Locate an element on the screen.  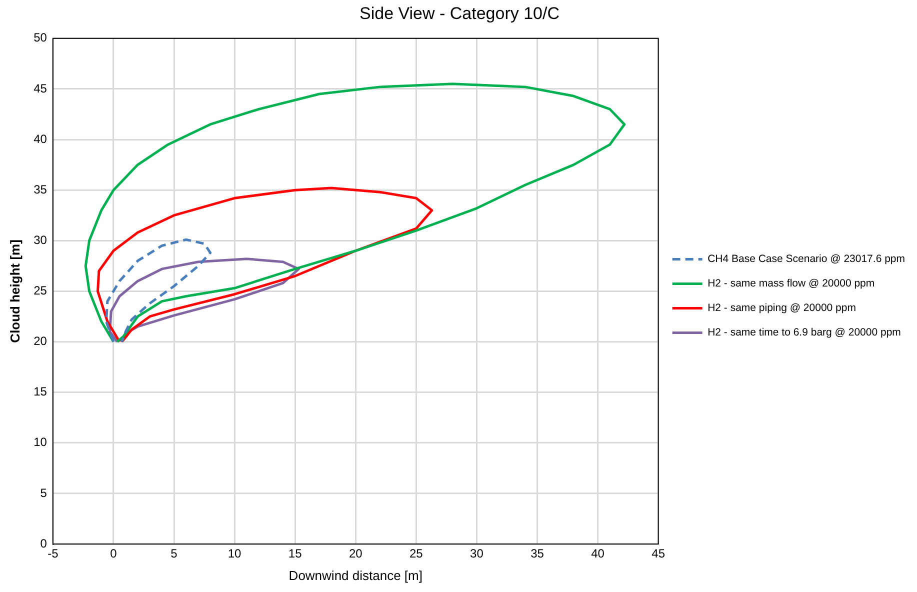
x-tick-label: 40 is located at coordinates (598, 553).